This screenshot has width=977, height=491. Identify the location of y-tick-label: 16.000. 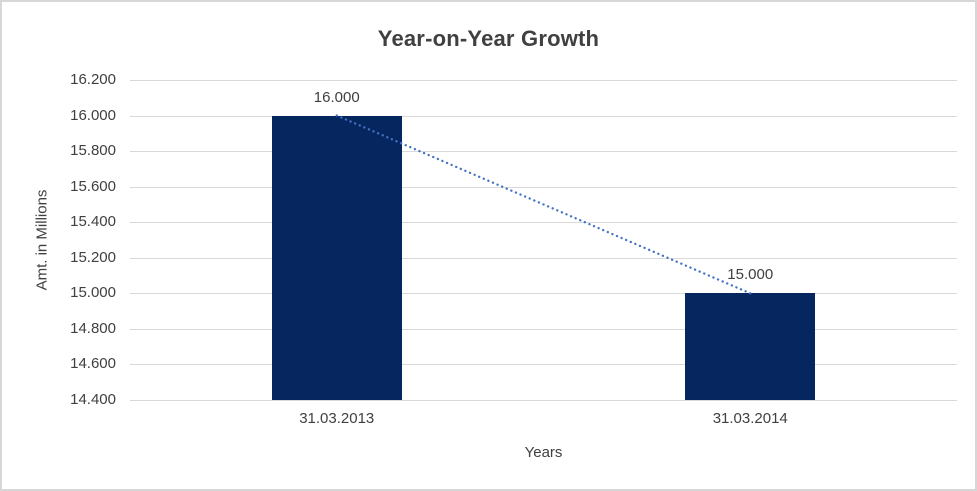
(93, 115).